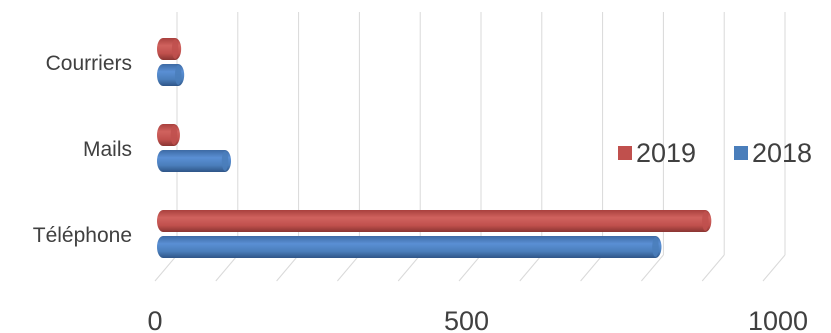 Image resolution: width=831 pixels, height=333 pixels. I want to click on x-tick-label: 1000, so click(778, 319).